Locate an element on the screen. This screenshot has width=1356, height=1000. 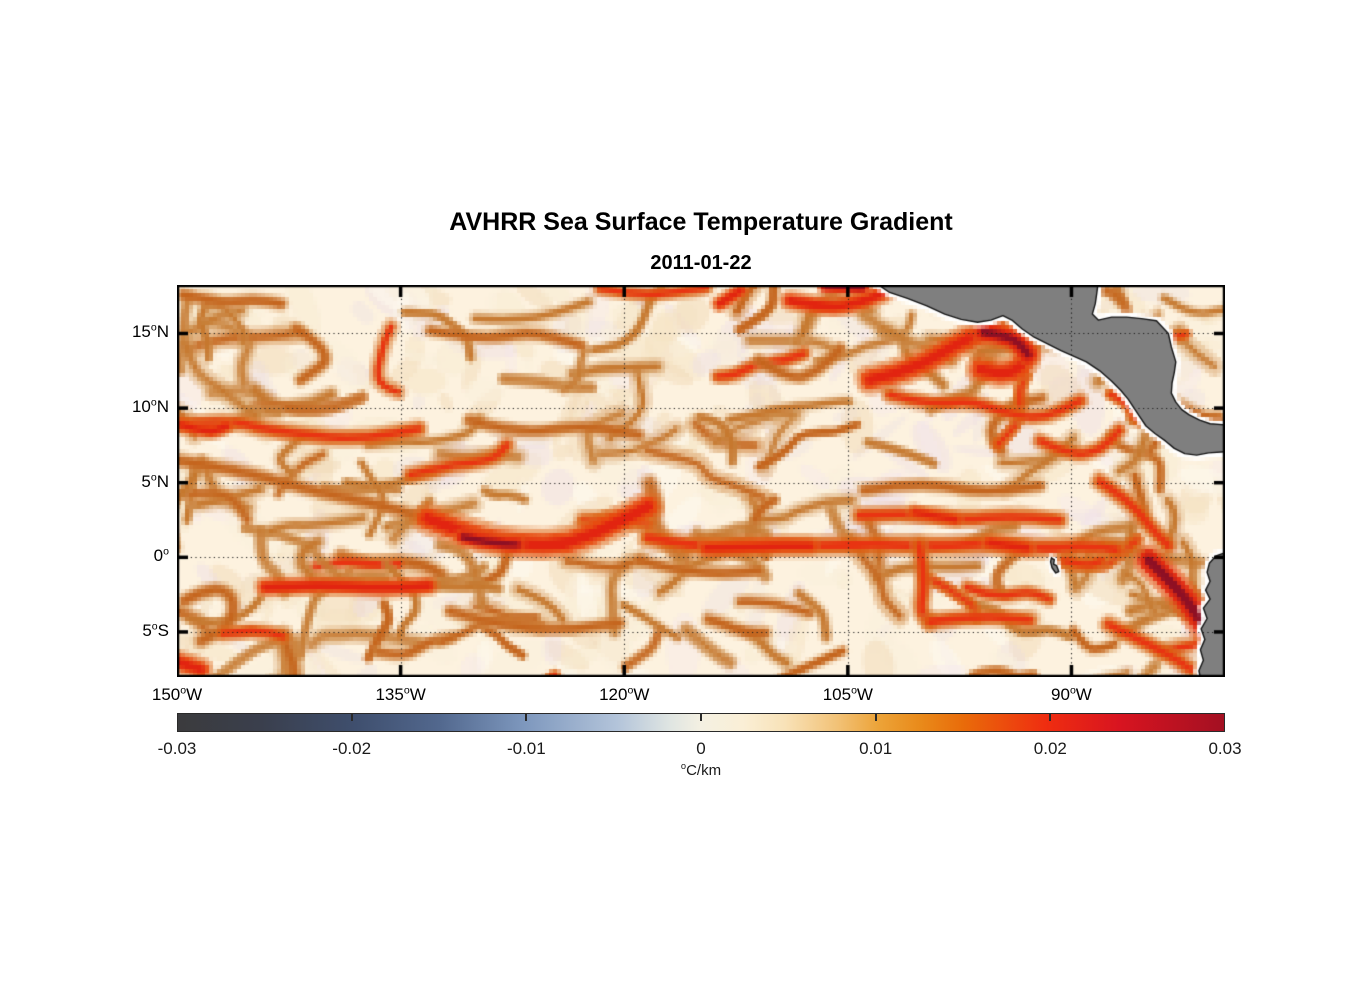
lat-tick-label: 10oN is located at coordinates (150, 406).